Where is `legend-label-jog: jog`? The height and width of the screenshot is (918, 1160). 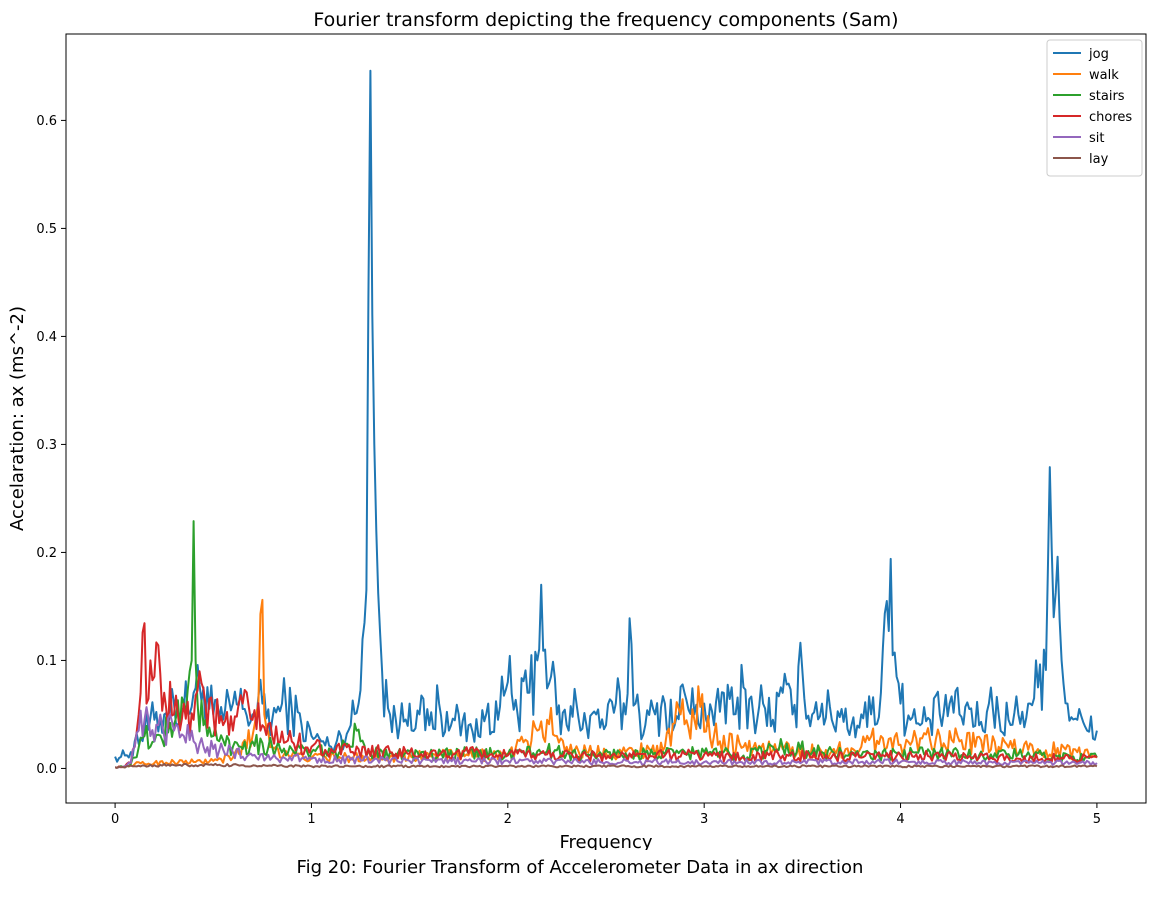 legend-label-jog: jog is located at coordinates (1098, 54).